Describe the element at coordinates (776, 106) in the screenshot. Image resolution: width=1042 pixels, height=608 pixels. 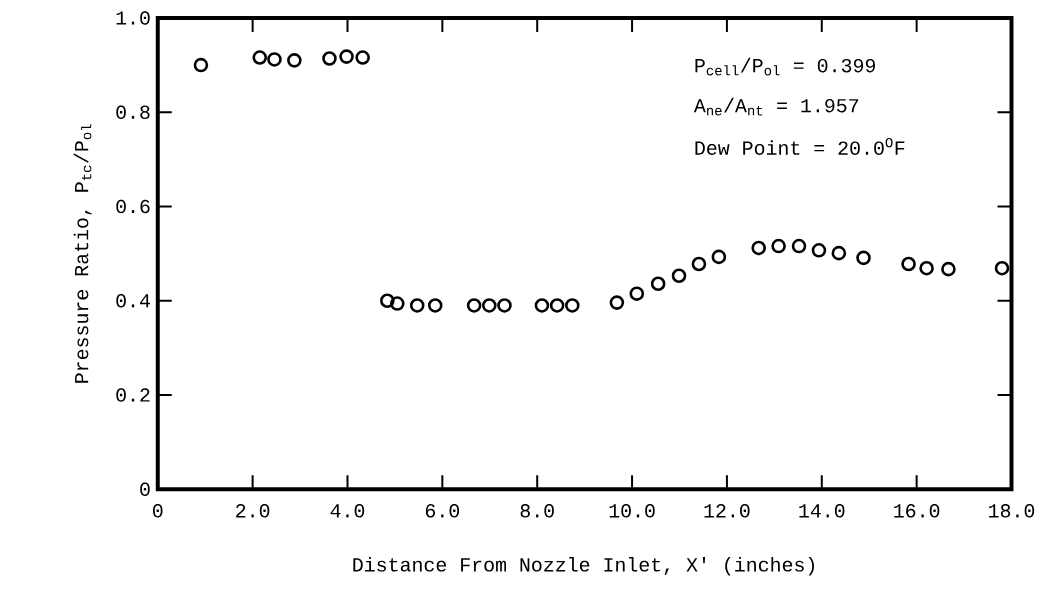
I see `annotation: A$_{ne}$/A$_{nt}$ = 1.957` at that location.